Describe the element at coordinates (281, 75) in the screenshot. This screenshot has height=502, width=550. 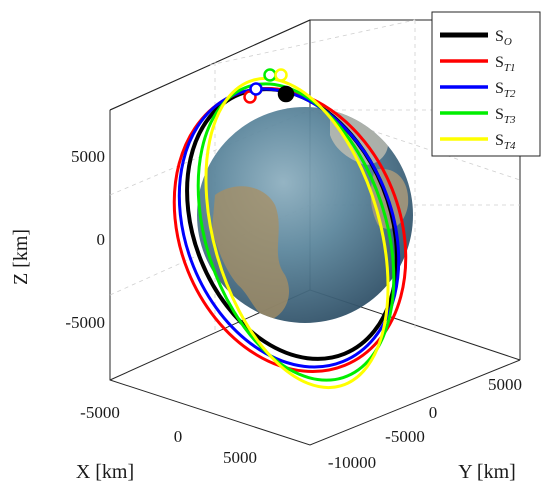
I see `satellite-marker-t4` at that location.